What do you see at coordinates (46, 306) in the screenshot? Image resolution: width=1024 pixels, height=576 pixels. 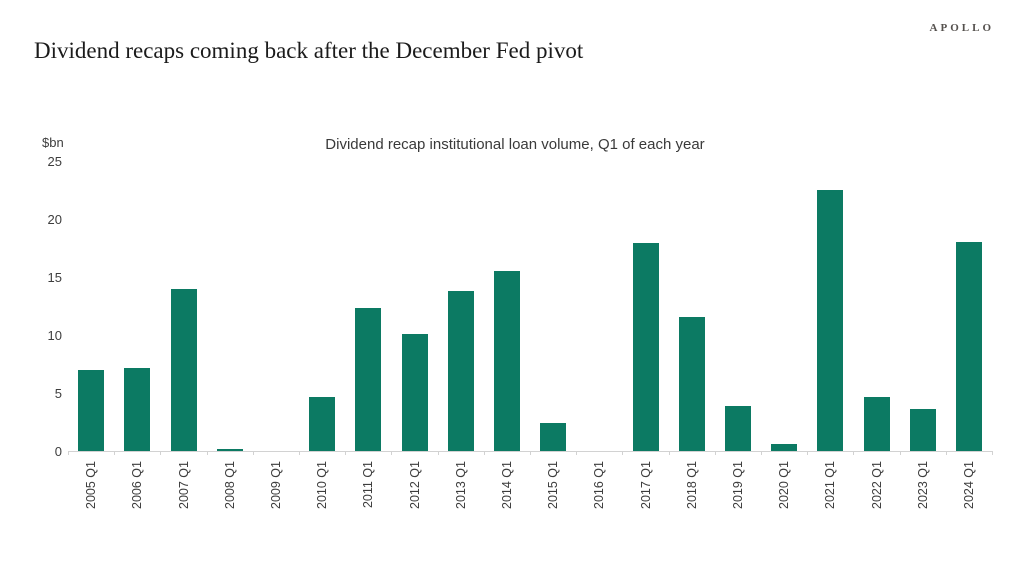 I see `y-axis: 25 20 15 10 5 0` at bounding box center [46, 306].